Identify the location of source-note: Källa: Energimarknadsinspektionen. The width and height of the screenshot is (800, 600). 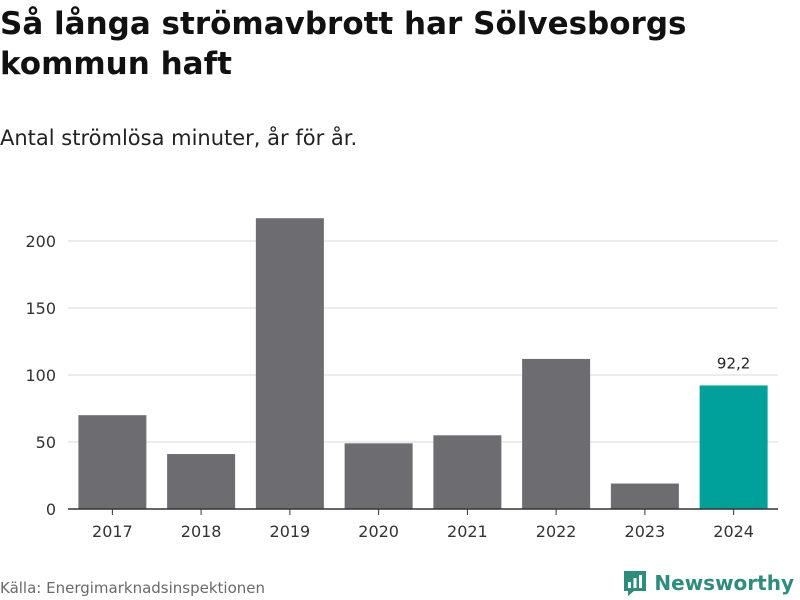
(133, 588).